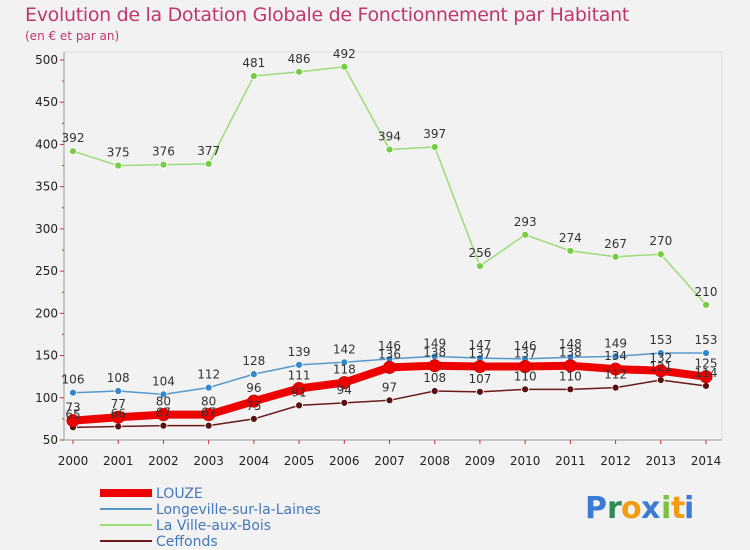 This screenshot has width=750, height=550. What do you see at coordinates (73, 380) in the screenshot?
I see `data-label: 106` at bounding box center [73, 380].